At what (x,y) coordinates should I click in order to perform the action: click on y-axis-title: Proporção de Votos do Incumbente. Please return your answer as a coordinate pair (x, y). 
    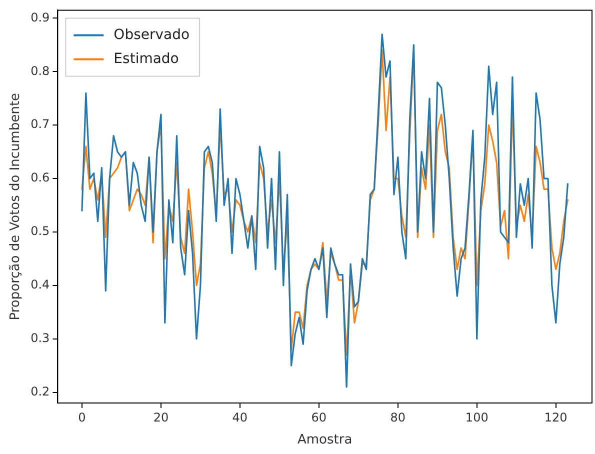
    Looking at the image, I should click on (16, 206).